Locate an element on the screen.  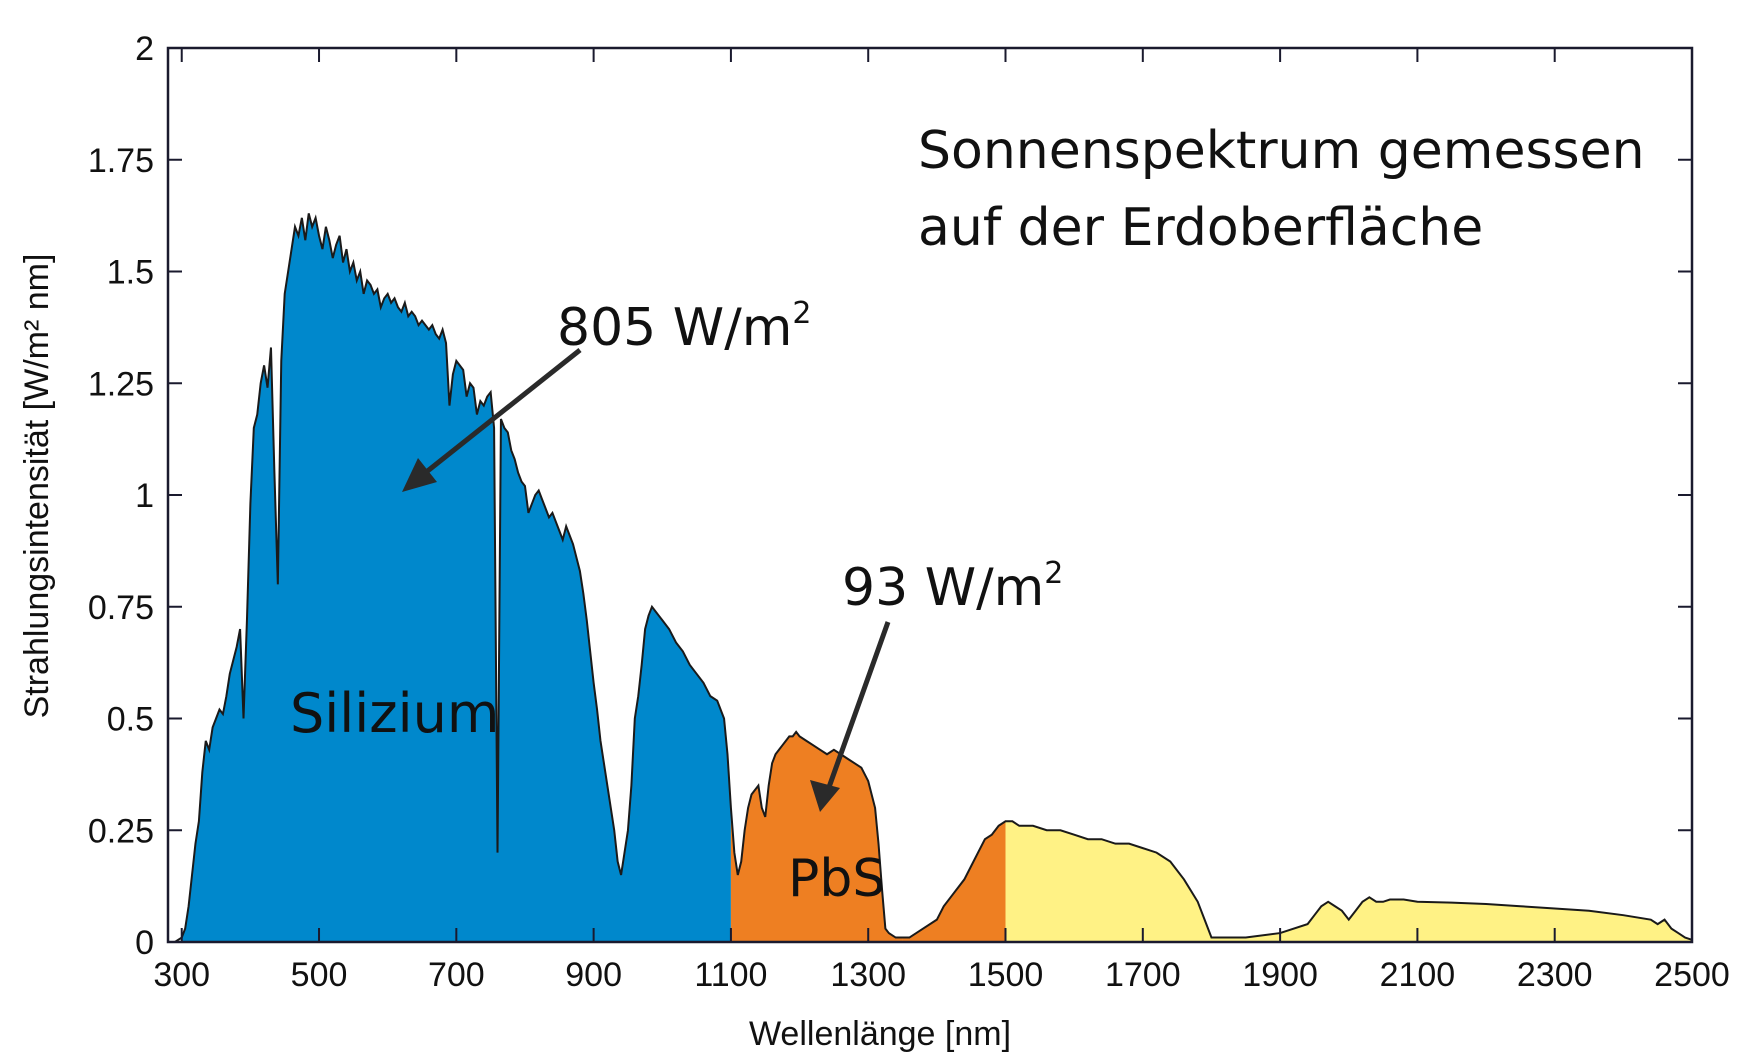
annotation-pbs-unit: W/m is located at coordinates (985, 588).